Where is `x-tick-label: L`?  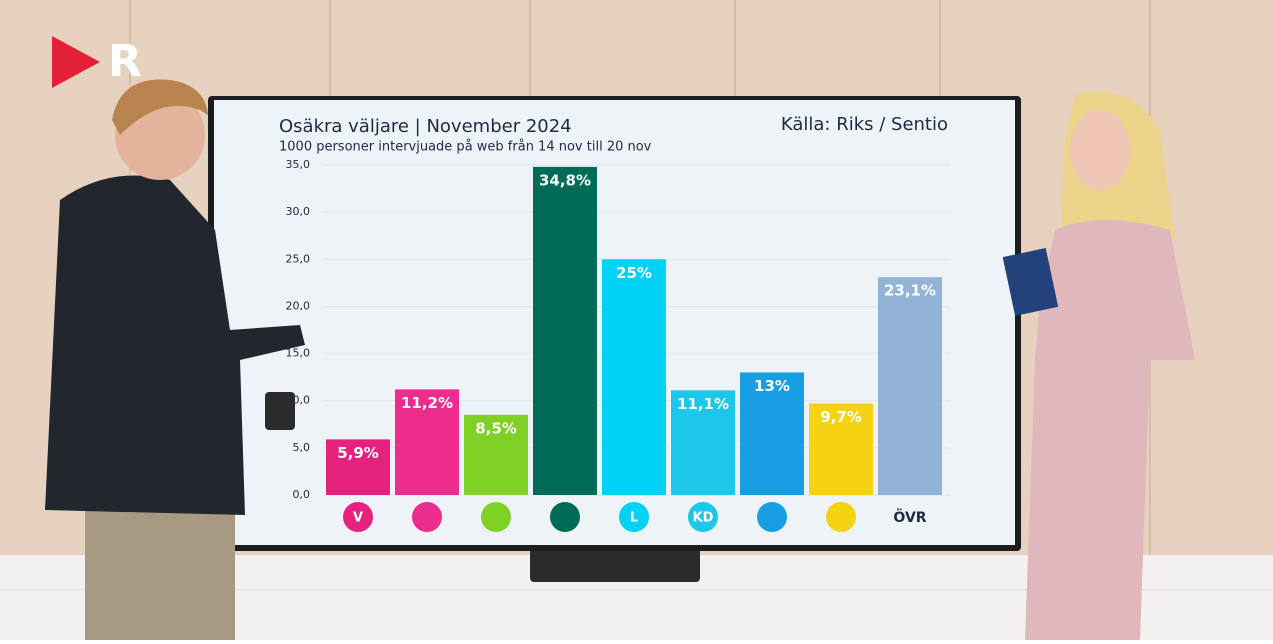
x-tick-label: L is located at coordinates (634, 518).